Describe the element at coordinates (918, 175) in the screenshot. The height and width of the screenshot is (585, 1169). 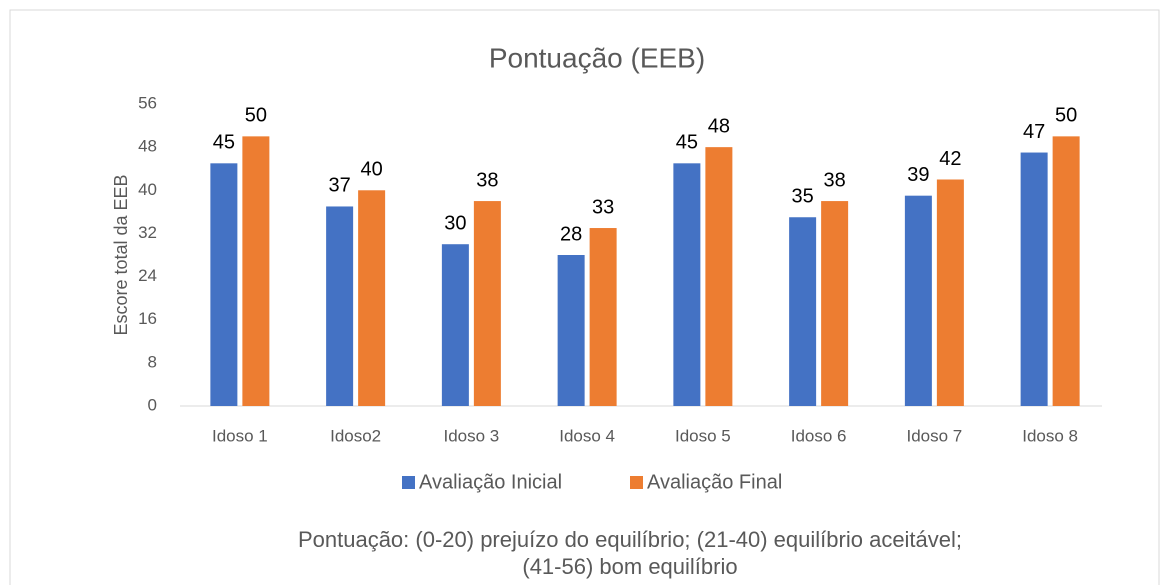
I see `data-label: 39` at that location.